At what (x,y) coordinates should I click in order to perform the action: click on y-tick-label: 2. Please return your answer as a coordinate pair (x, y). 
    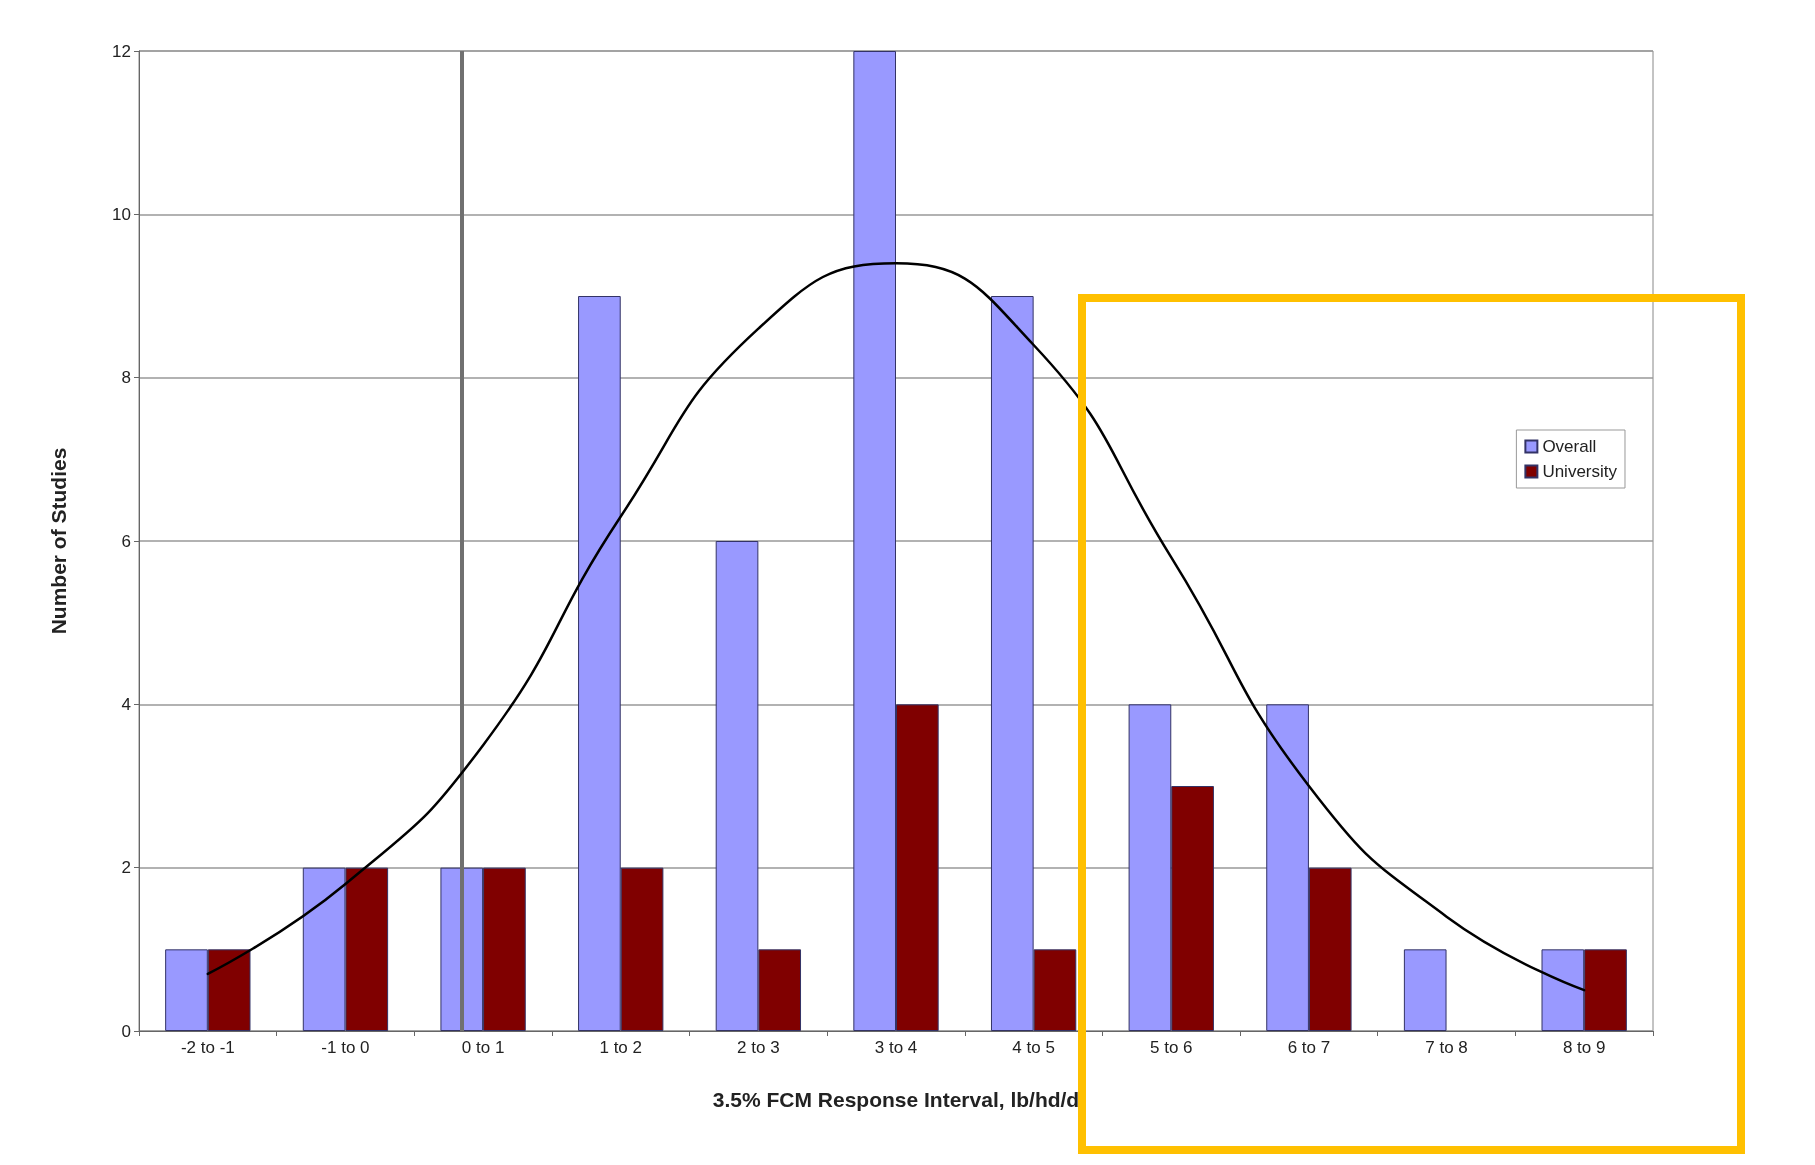
    Looking at the image, I should click on (126, 868).